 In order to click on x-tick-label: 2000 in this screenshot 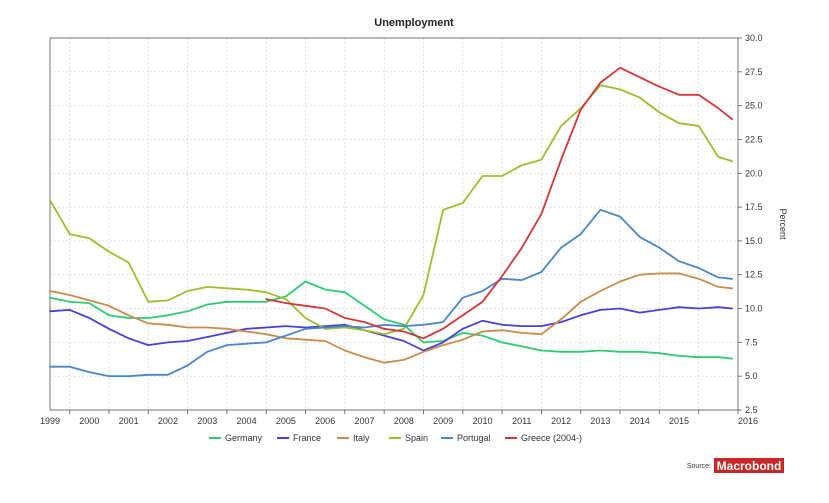, I will do `click(89, 421)`.